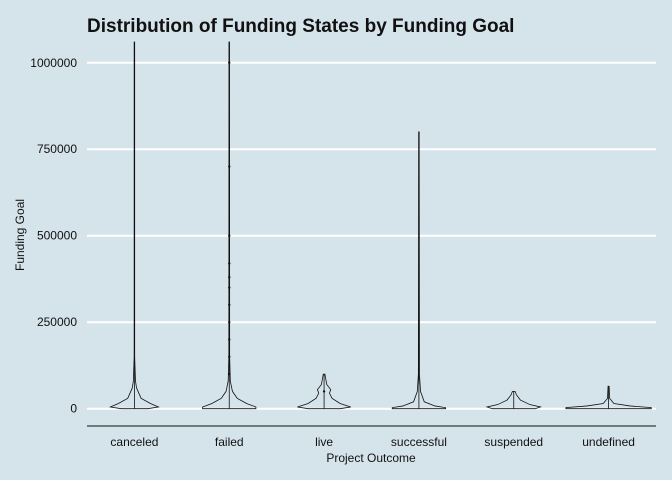 Image resolution: width=672 pixels, height=480 pixels. I want to click on violin-suspended, so click(513, 400).